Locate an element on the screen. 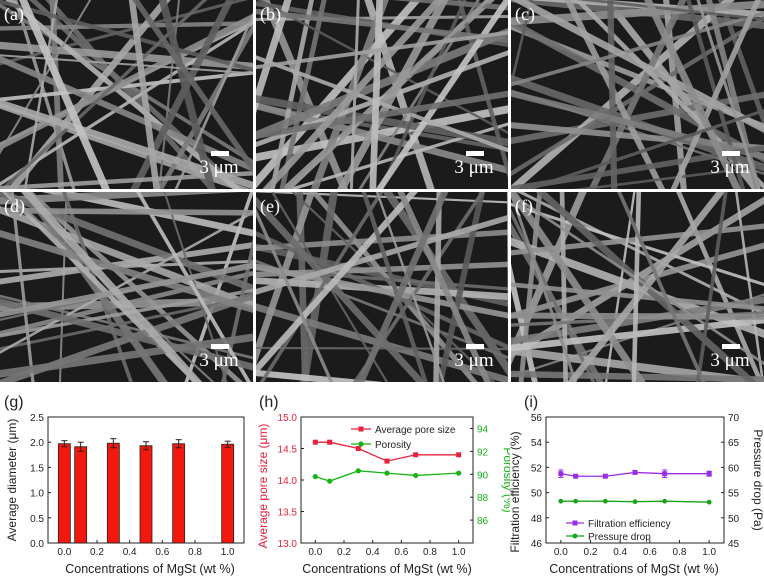 The height and width of the screenshot is (582, 764). y-tick-label: 13.0 is located at coordinates (288, 544).